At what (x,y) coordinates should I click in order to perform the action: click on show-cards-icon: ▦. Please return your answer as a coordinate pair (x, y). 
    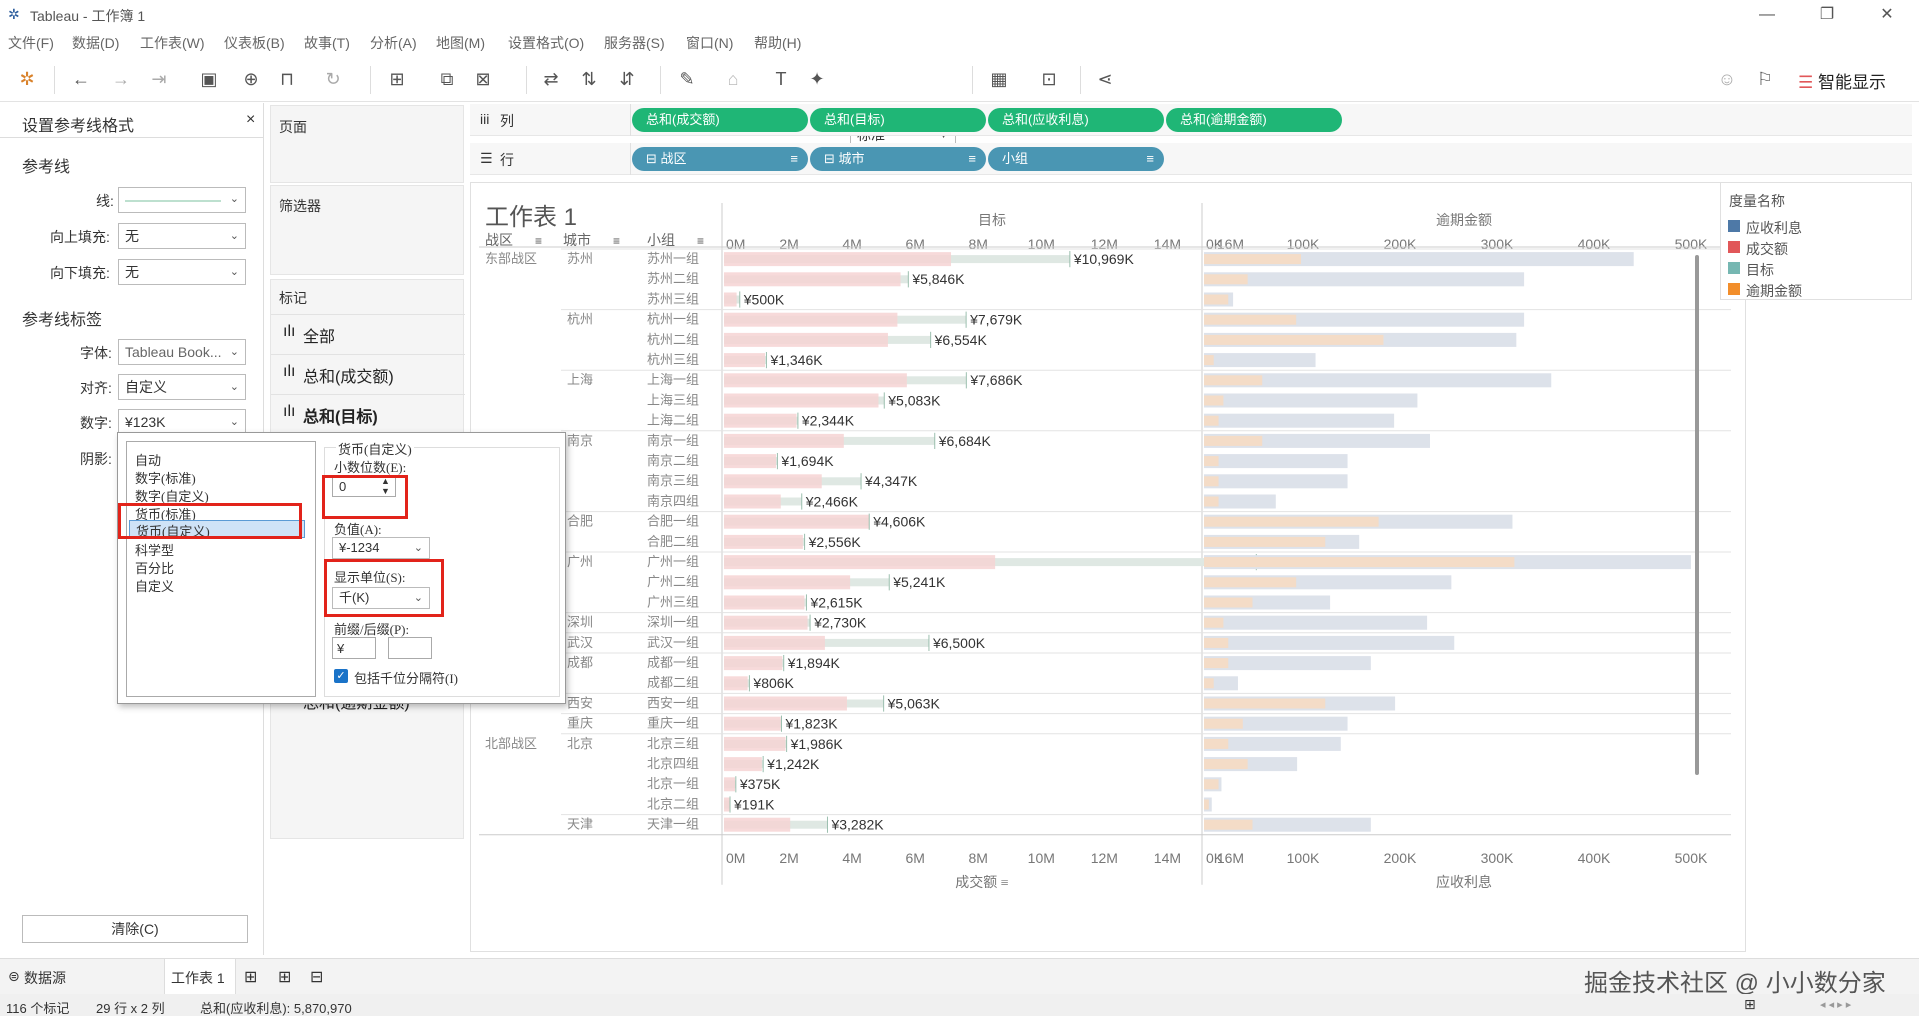
    Looking at the image, I should click on (999, 79).